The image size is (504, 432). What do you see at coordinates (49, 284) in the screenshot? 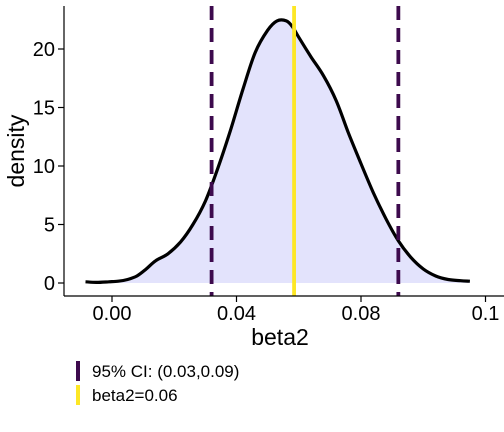
I see `y-tick-label: 0` at bounding box center [49, 284].